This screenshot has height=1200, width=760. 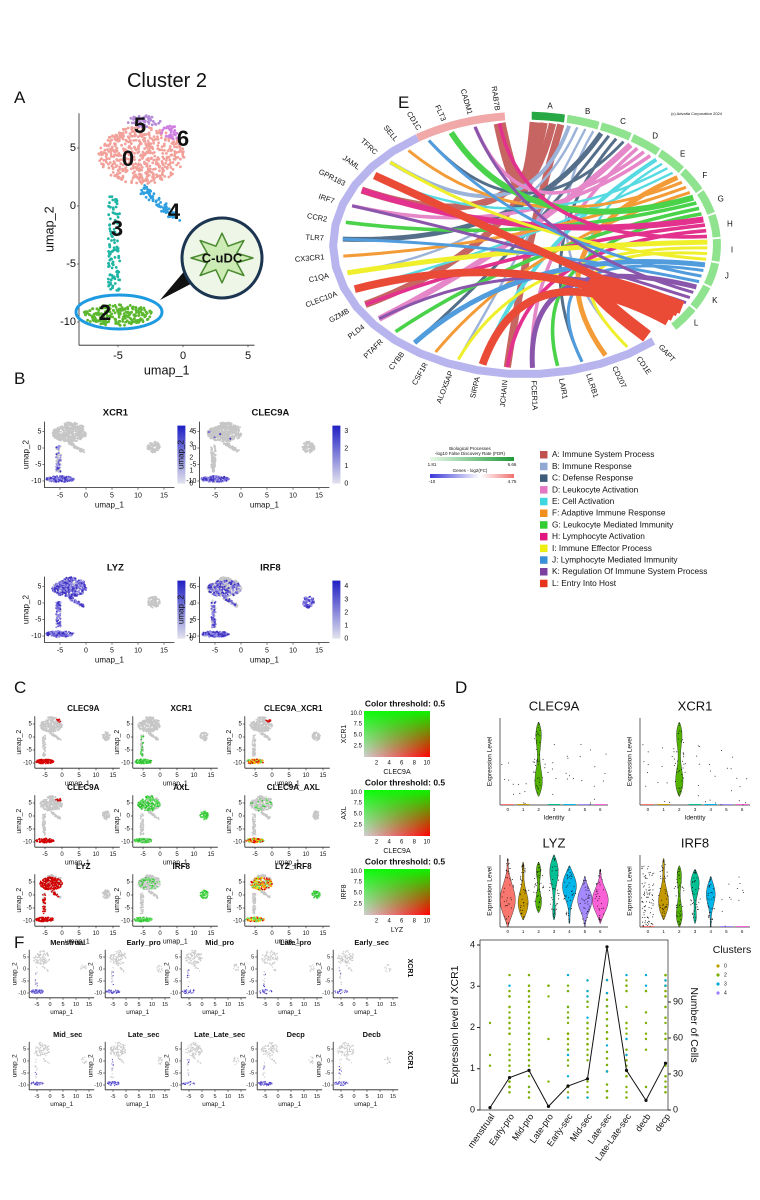 I want to click on plot-title: CLEC9A, so click(x=271, y=413).